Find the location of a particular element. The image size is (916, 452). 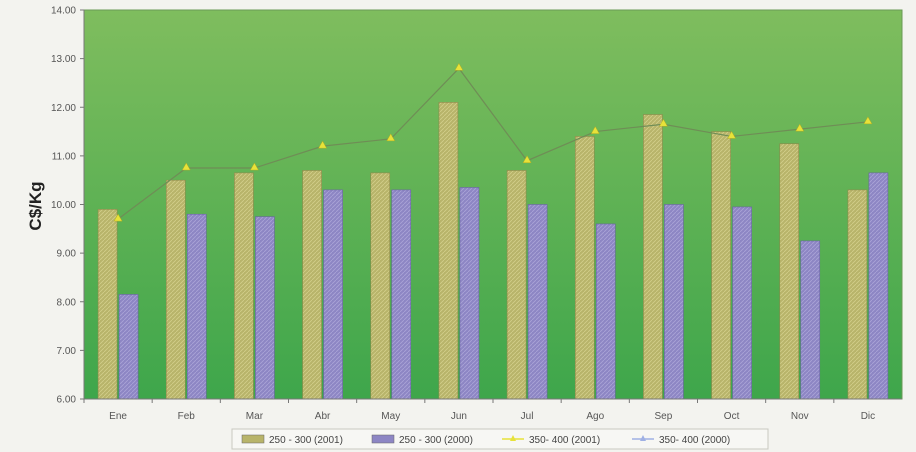

x-tick-label: May is located at coordinates (390, 416).